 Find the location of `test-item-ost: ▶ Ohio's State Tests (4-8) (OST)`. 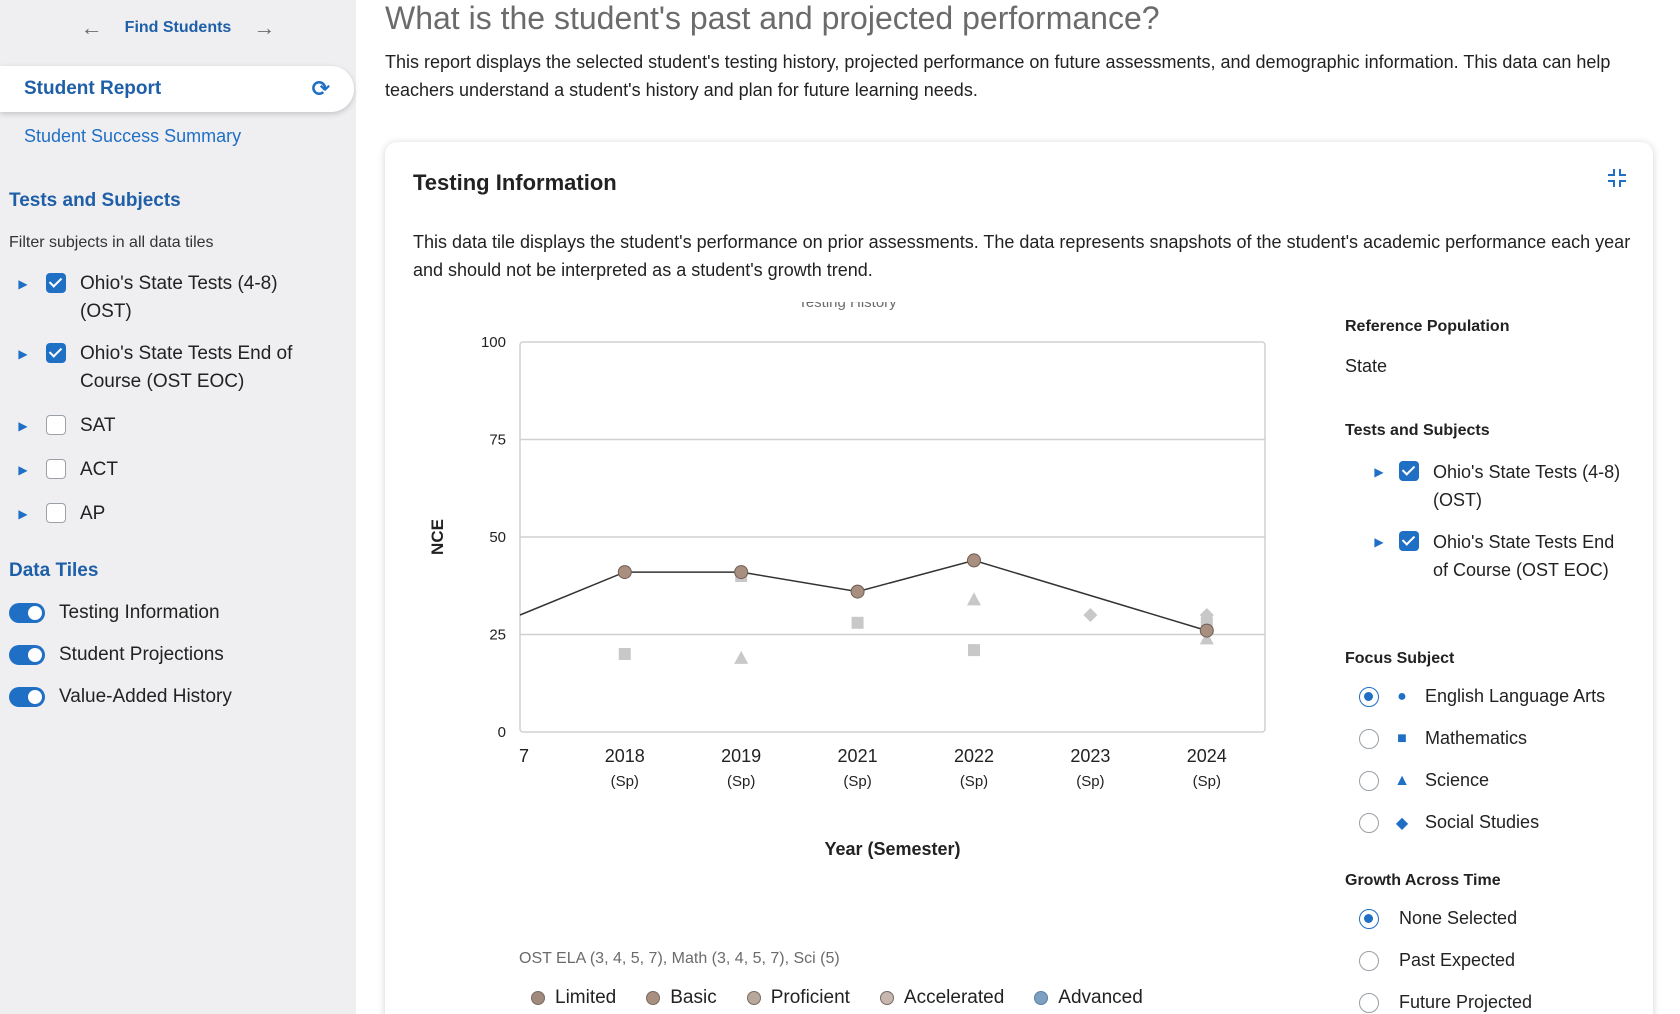

test-item-ost: ▶ Ohio's State Tests (4-8) (OST) is located at coordinates (178, 298).